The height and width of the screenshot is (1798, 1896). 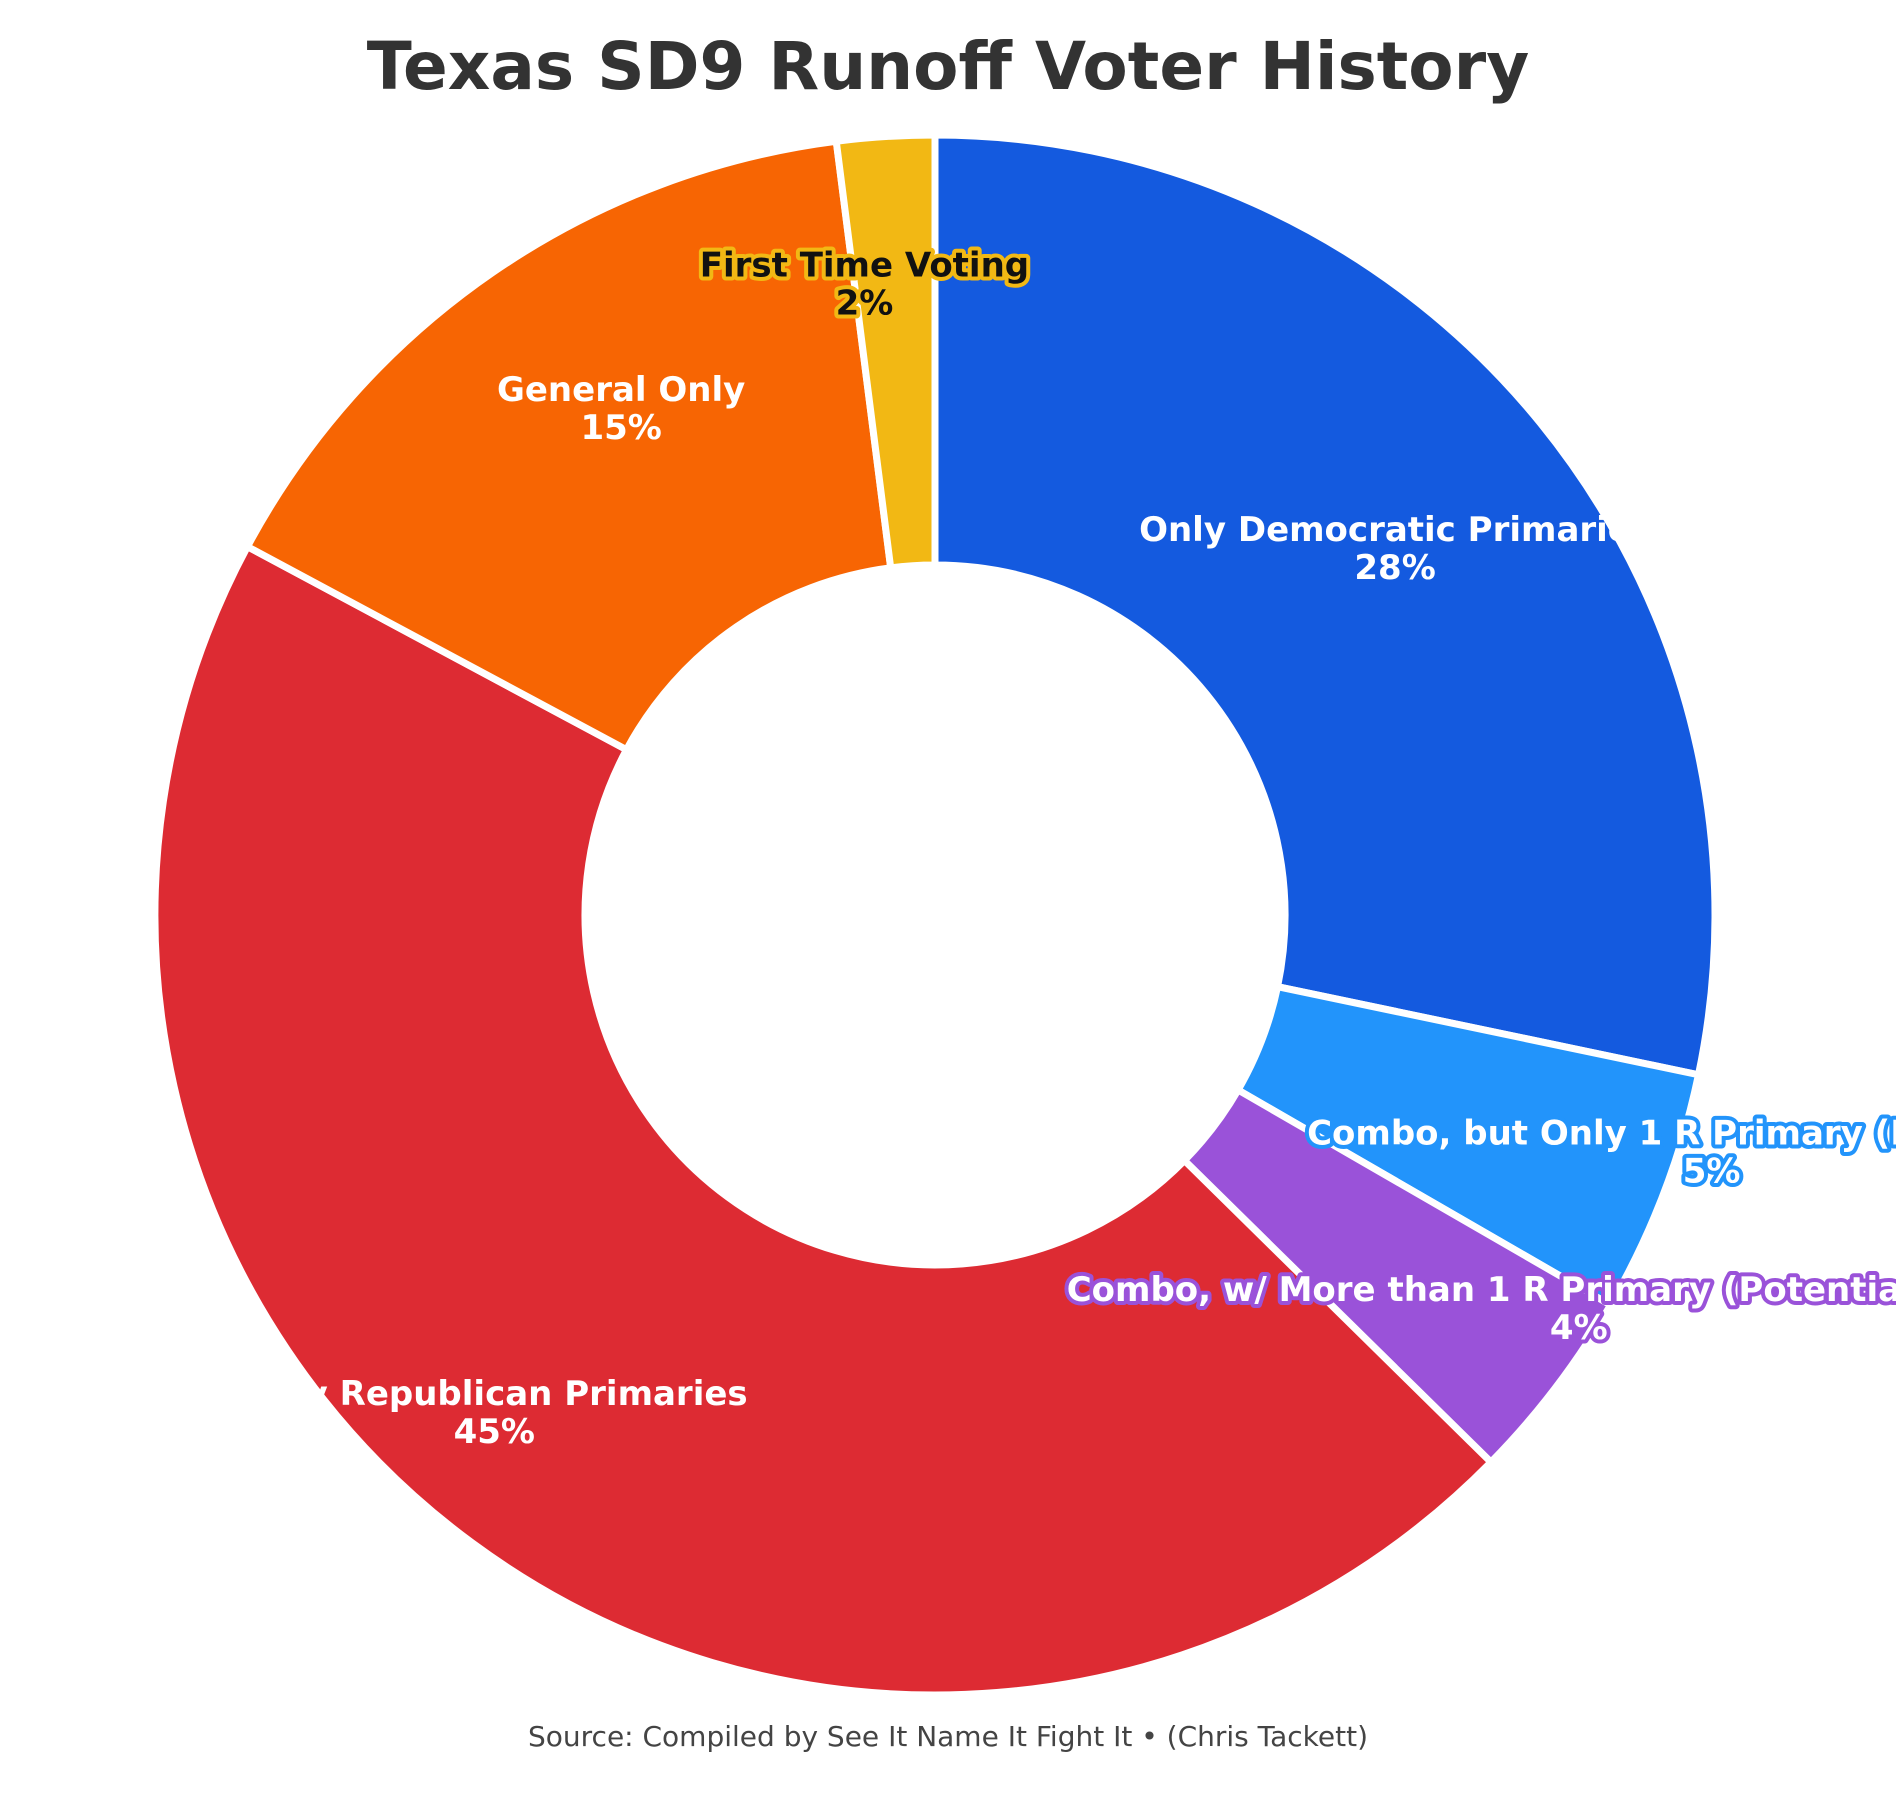 What do you see at coordinates (1395, 530) in the screenshot?
I see `slice-name-label-only-democratic-primaries: Only Democratic Primaries` at bounding box center [1395, 530].